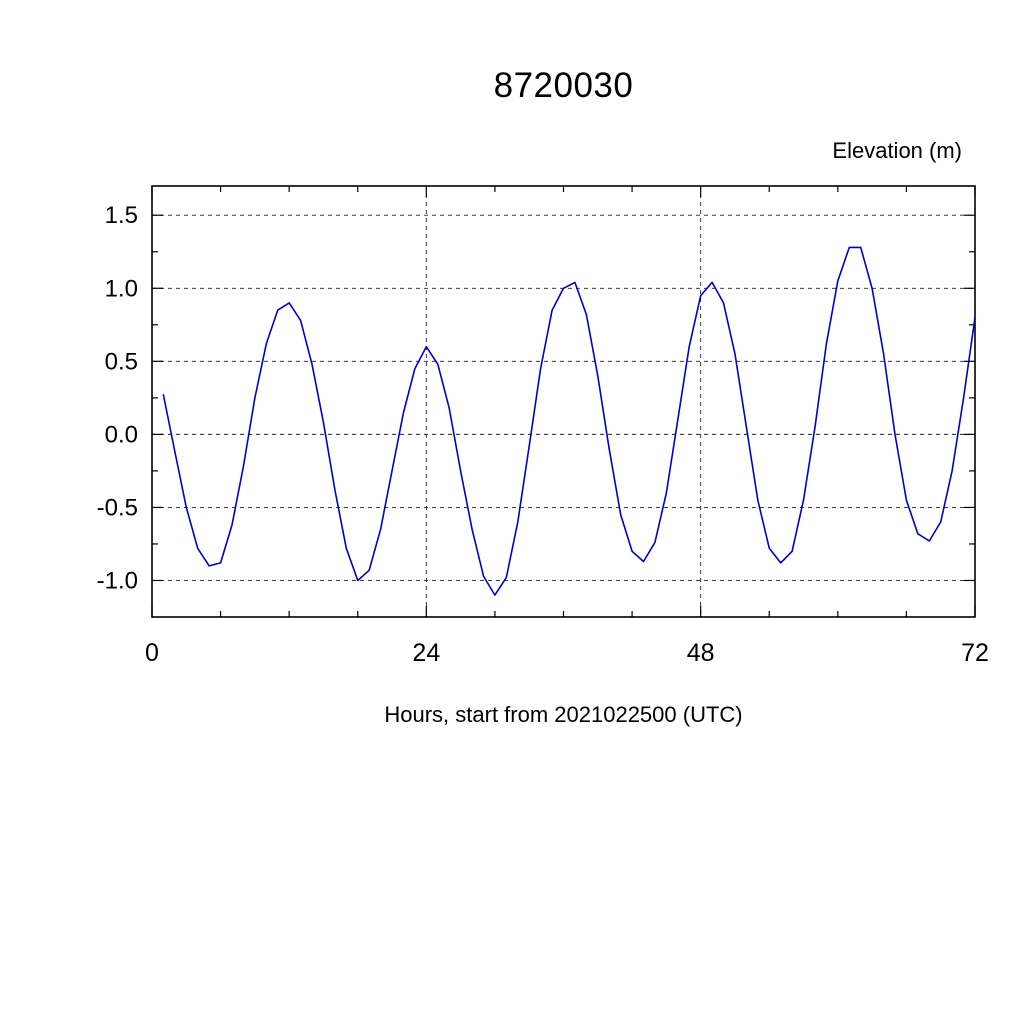 The width and height of the screenshot is (1024, 1024). I want to click on y-tick-label: -0.5, so click(117, 507).